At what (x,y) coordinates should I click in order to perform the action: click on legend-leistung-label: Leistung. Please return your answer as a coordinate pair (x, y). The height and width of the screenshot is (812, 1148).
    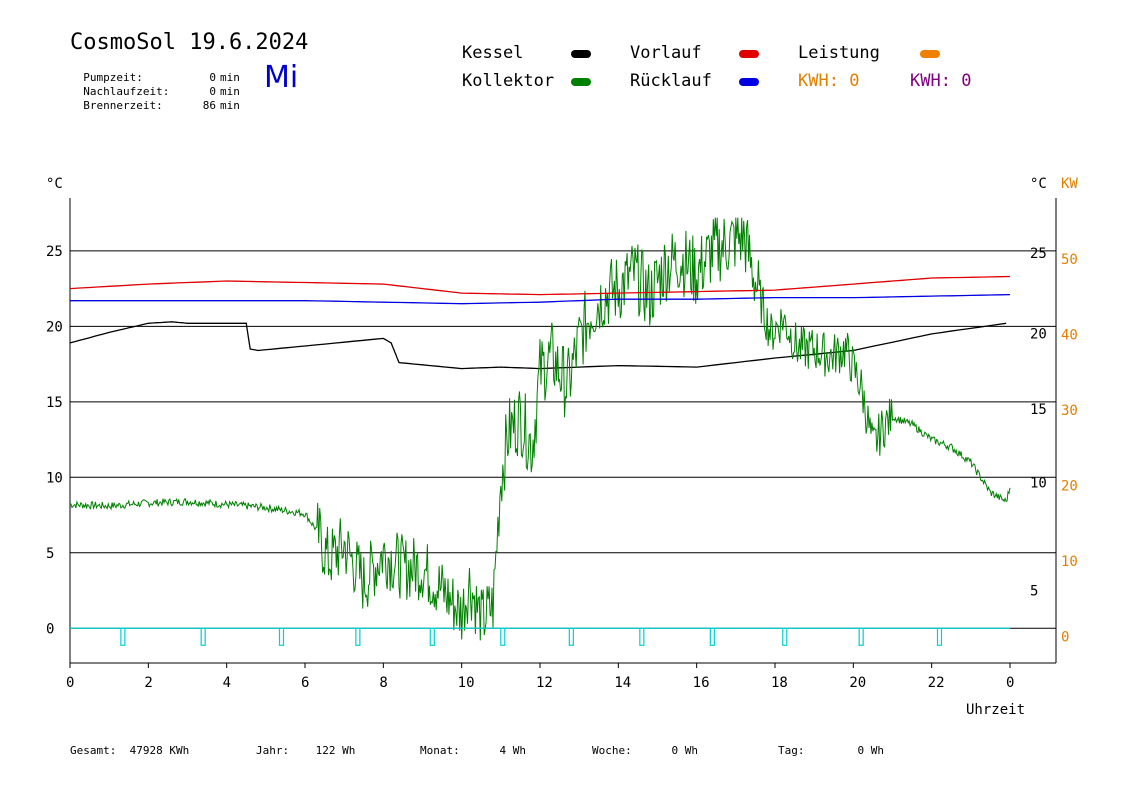
    Looking at the image, I should click on (839, 53).